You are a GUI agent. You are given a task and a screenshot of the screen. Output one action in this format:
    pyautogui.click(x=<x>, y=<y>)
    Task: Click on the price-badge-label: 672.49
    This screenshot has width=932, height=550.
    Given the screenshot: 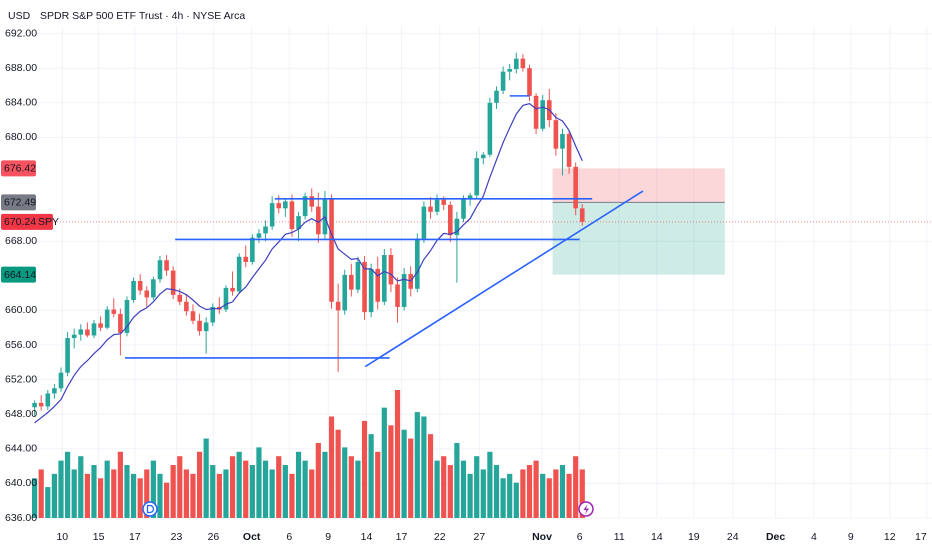 What is the action you would take?
    pyautogui.click(x=20, y=203)
    